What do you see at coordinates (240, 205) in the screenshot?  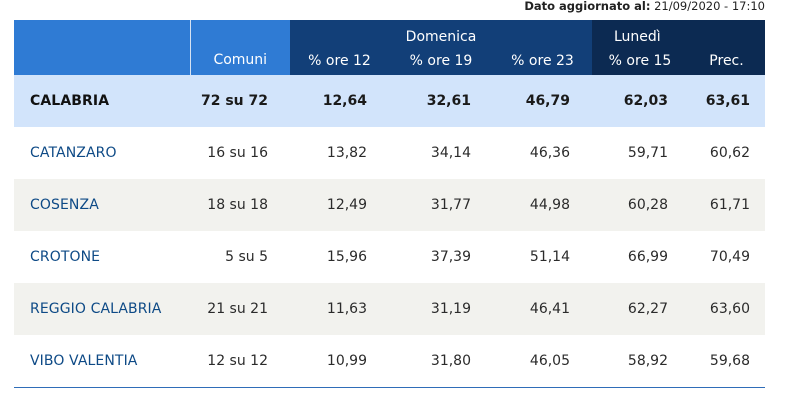 I see `row-comuni: 18 su 18` at bounding box center [240, 205].